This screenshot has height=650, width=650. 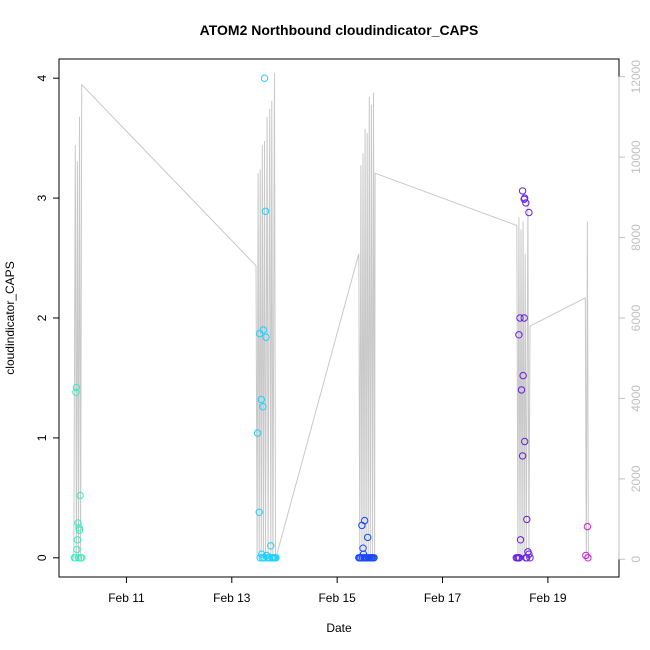 What do you see at coordinates (42, 437) in the screenshot?
I see `y-tick-label: 1` at bounding box center [42, 437].